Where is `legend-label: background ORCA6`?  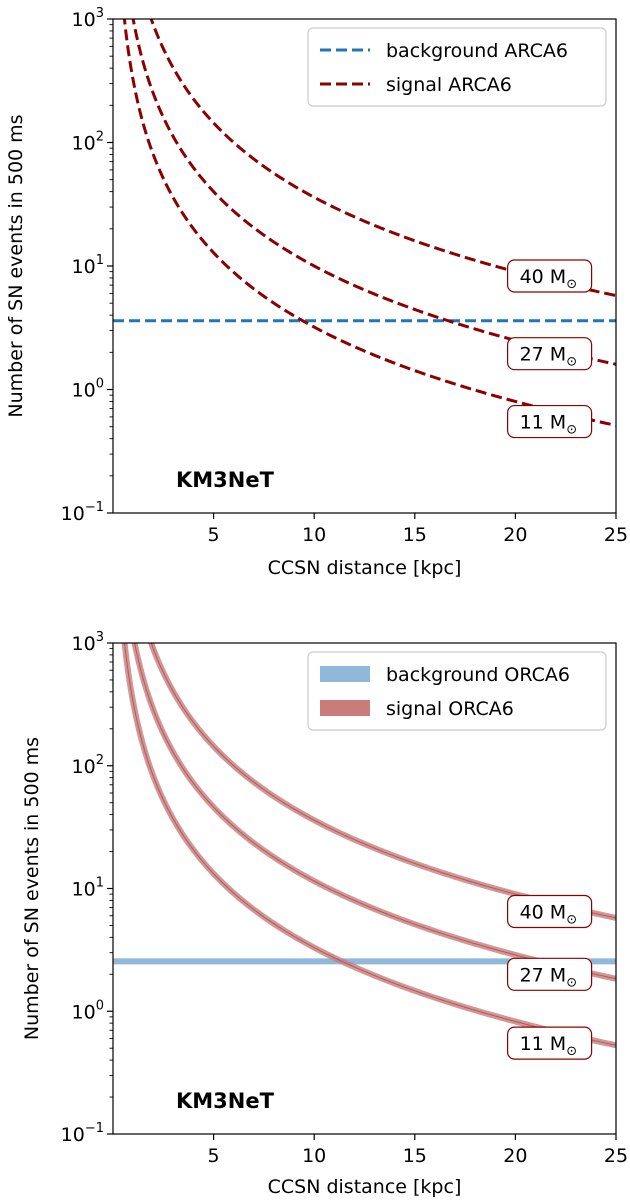
legend-label: background ORCA6 is located at coordinates (478, 675).